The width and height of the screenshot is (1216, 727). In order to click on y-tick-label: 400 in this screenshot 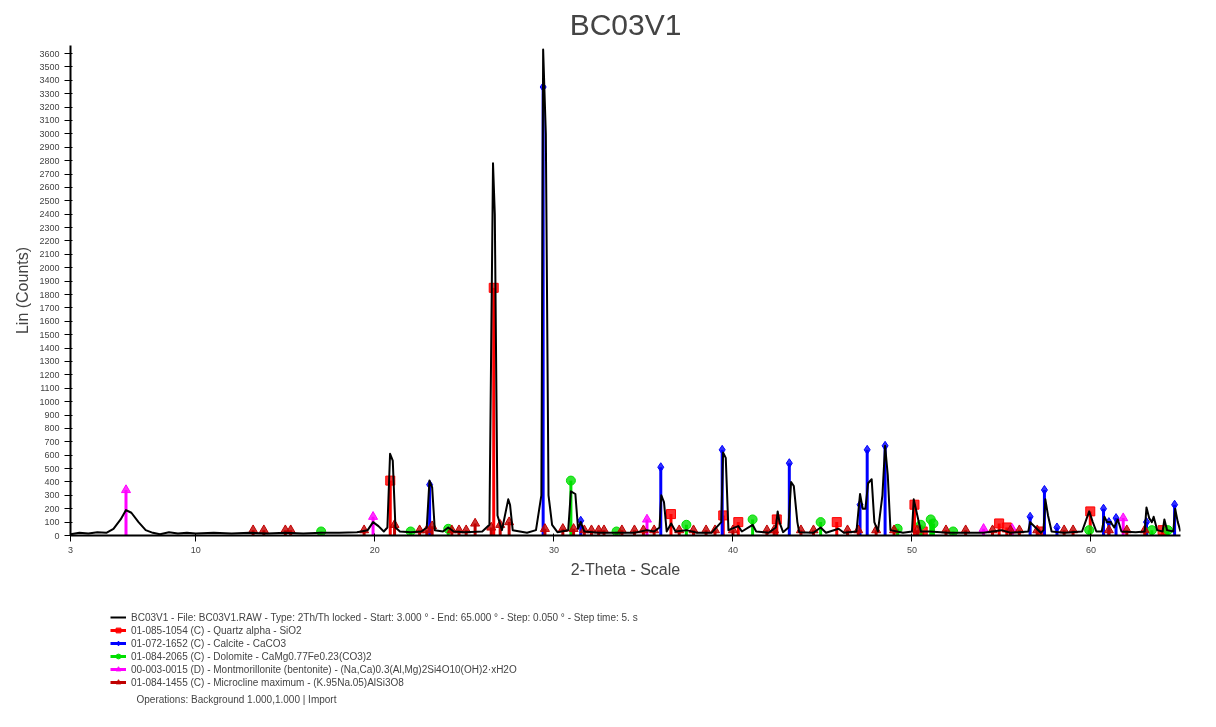, I will do `click(52, 481)`.